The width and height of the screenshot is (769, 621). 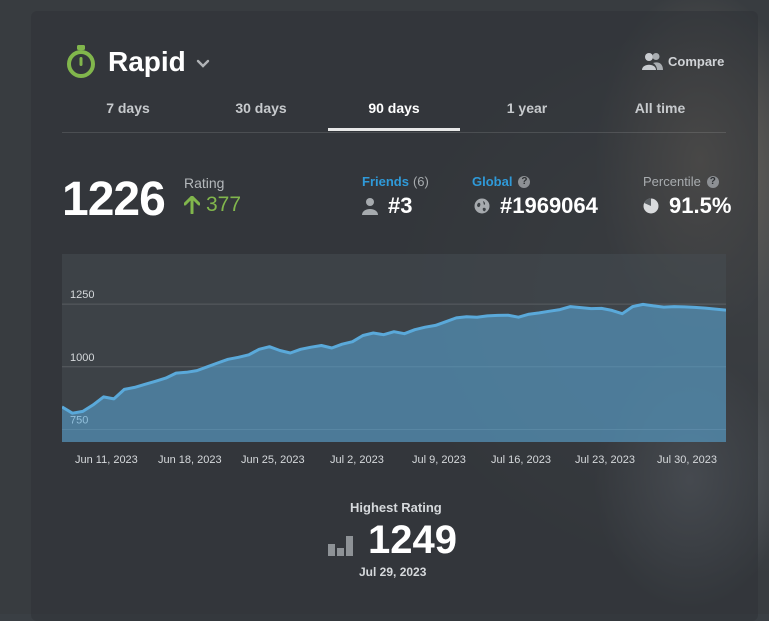 What do you see at coordinates (204, 183) in the screenshot?
I see `rating-label: Rating` at bounding box center [204, 183].